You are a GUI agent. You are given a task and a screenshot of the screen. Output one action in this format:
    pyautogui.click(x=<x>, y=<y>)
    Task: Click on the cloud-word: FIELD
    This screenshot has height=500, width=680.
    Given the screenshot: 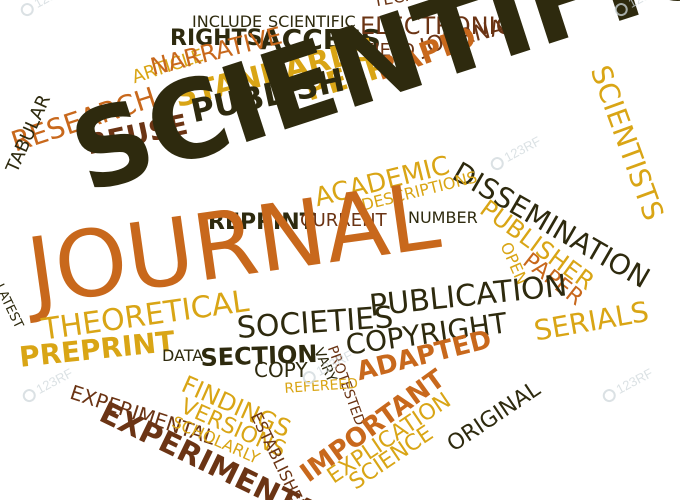 What is the action you would take?
    pyautogui.click(x=389, y=50)
    